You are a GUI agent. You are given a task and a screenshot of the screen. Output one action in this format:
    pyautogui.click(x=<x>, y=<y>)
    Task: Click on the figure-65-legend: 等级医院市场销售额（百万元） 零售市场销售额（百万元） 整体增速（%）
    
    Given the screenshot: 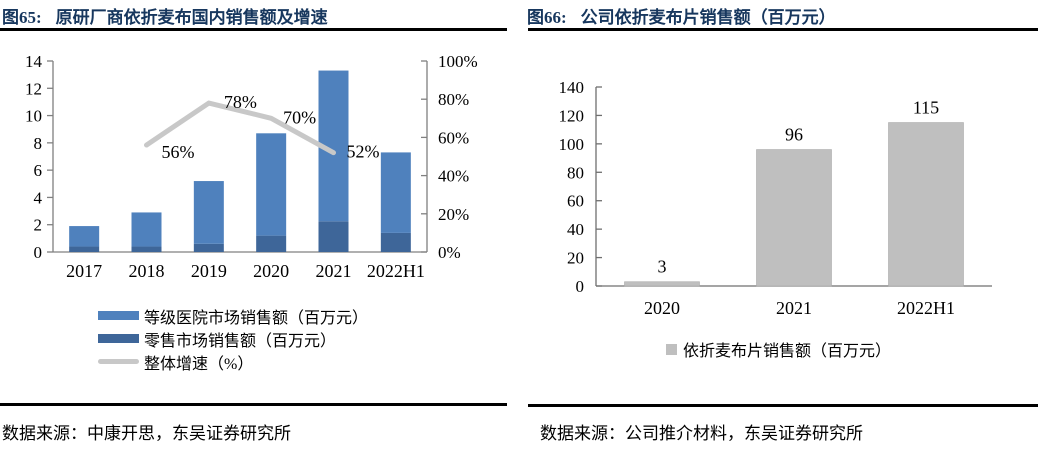 What is the action you would take?
    pyautogui.click(x=233, y=338)
    